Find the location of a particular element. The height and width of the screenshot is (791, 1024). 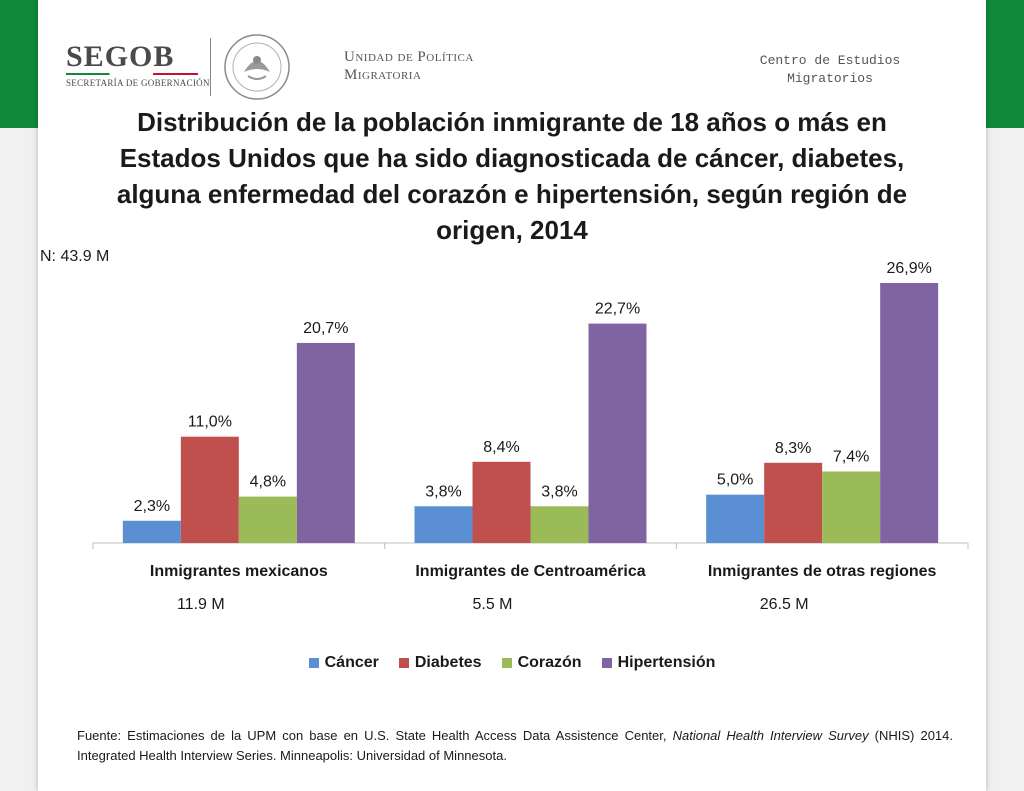

category-total-label: 5.5 M is located at coordinates (492, 604).